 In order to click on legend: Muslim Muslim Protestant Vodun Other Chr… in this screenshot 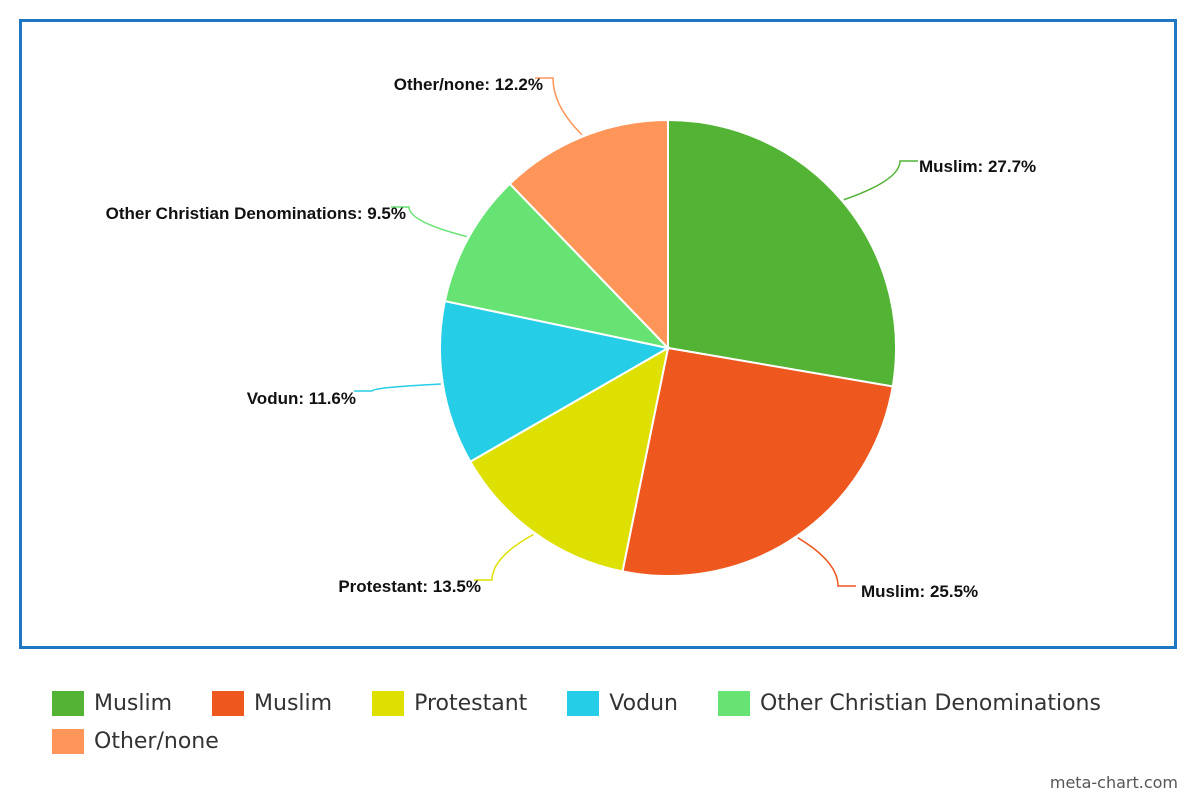, I will do `click(612, 722)`.